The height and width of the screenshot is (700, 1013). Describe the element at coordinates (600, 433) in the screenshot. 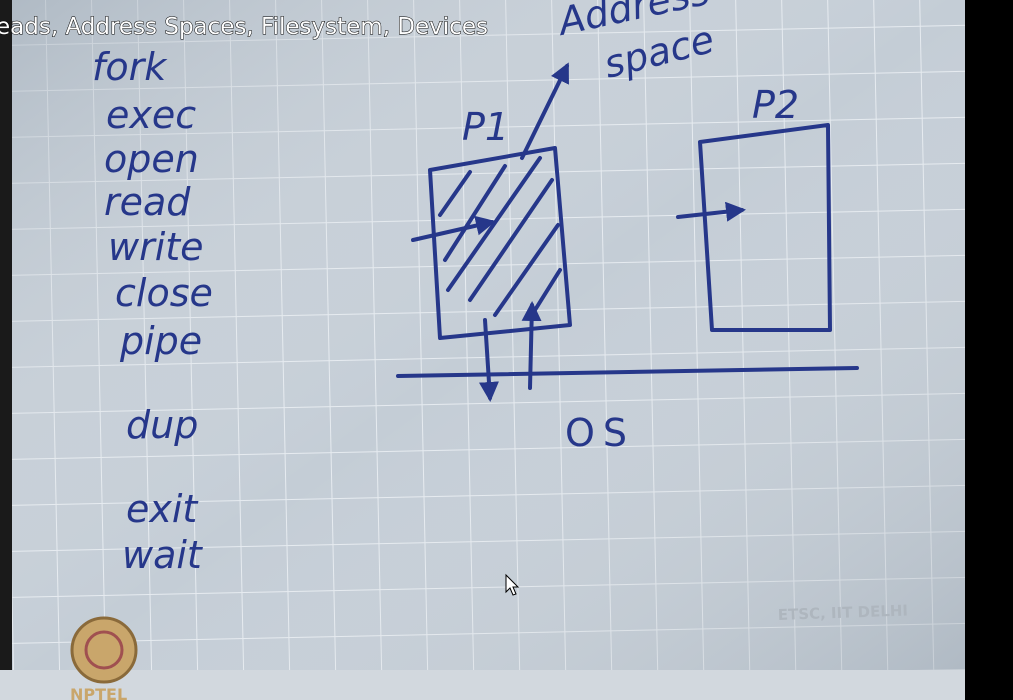

I see `os-label: OS` at that location.